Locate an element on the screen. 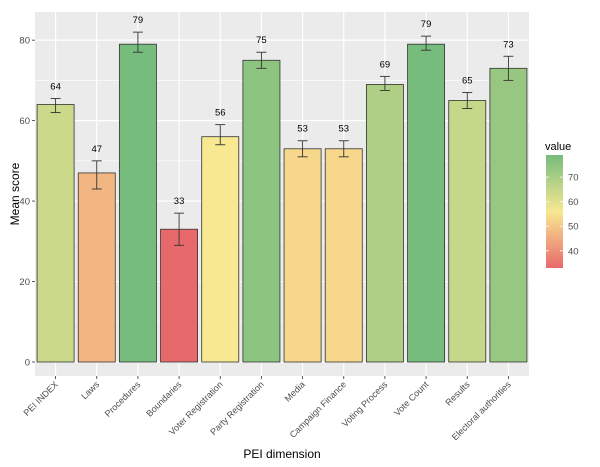  y-tick-label: 80 is located at coordinates (24, 41).